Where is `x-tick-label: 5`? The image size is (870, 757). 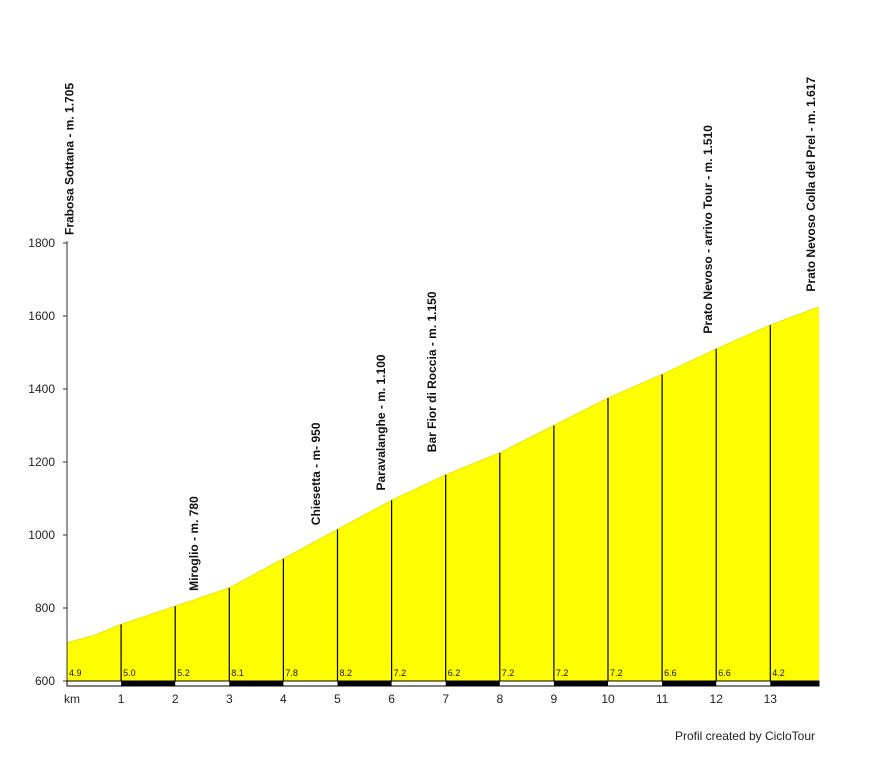 x-tick-label: 5 is located at coordinates (337, 699).